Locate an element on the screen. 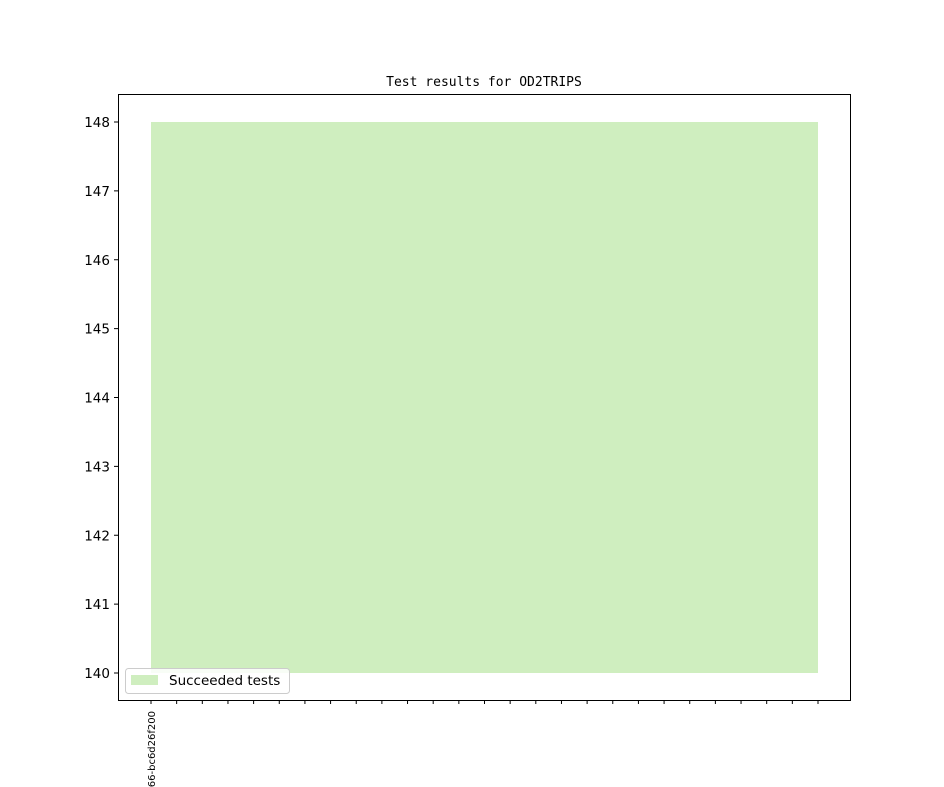 The width and height of the screenshot is (944, 787). legend-label: Succeeded tests is located at coordinates (224, 681).